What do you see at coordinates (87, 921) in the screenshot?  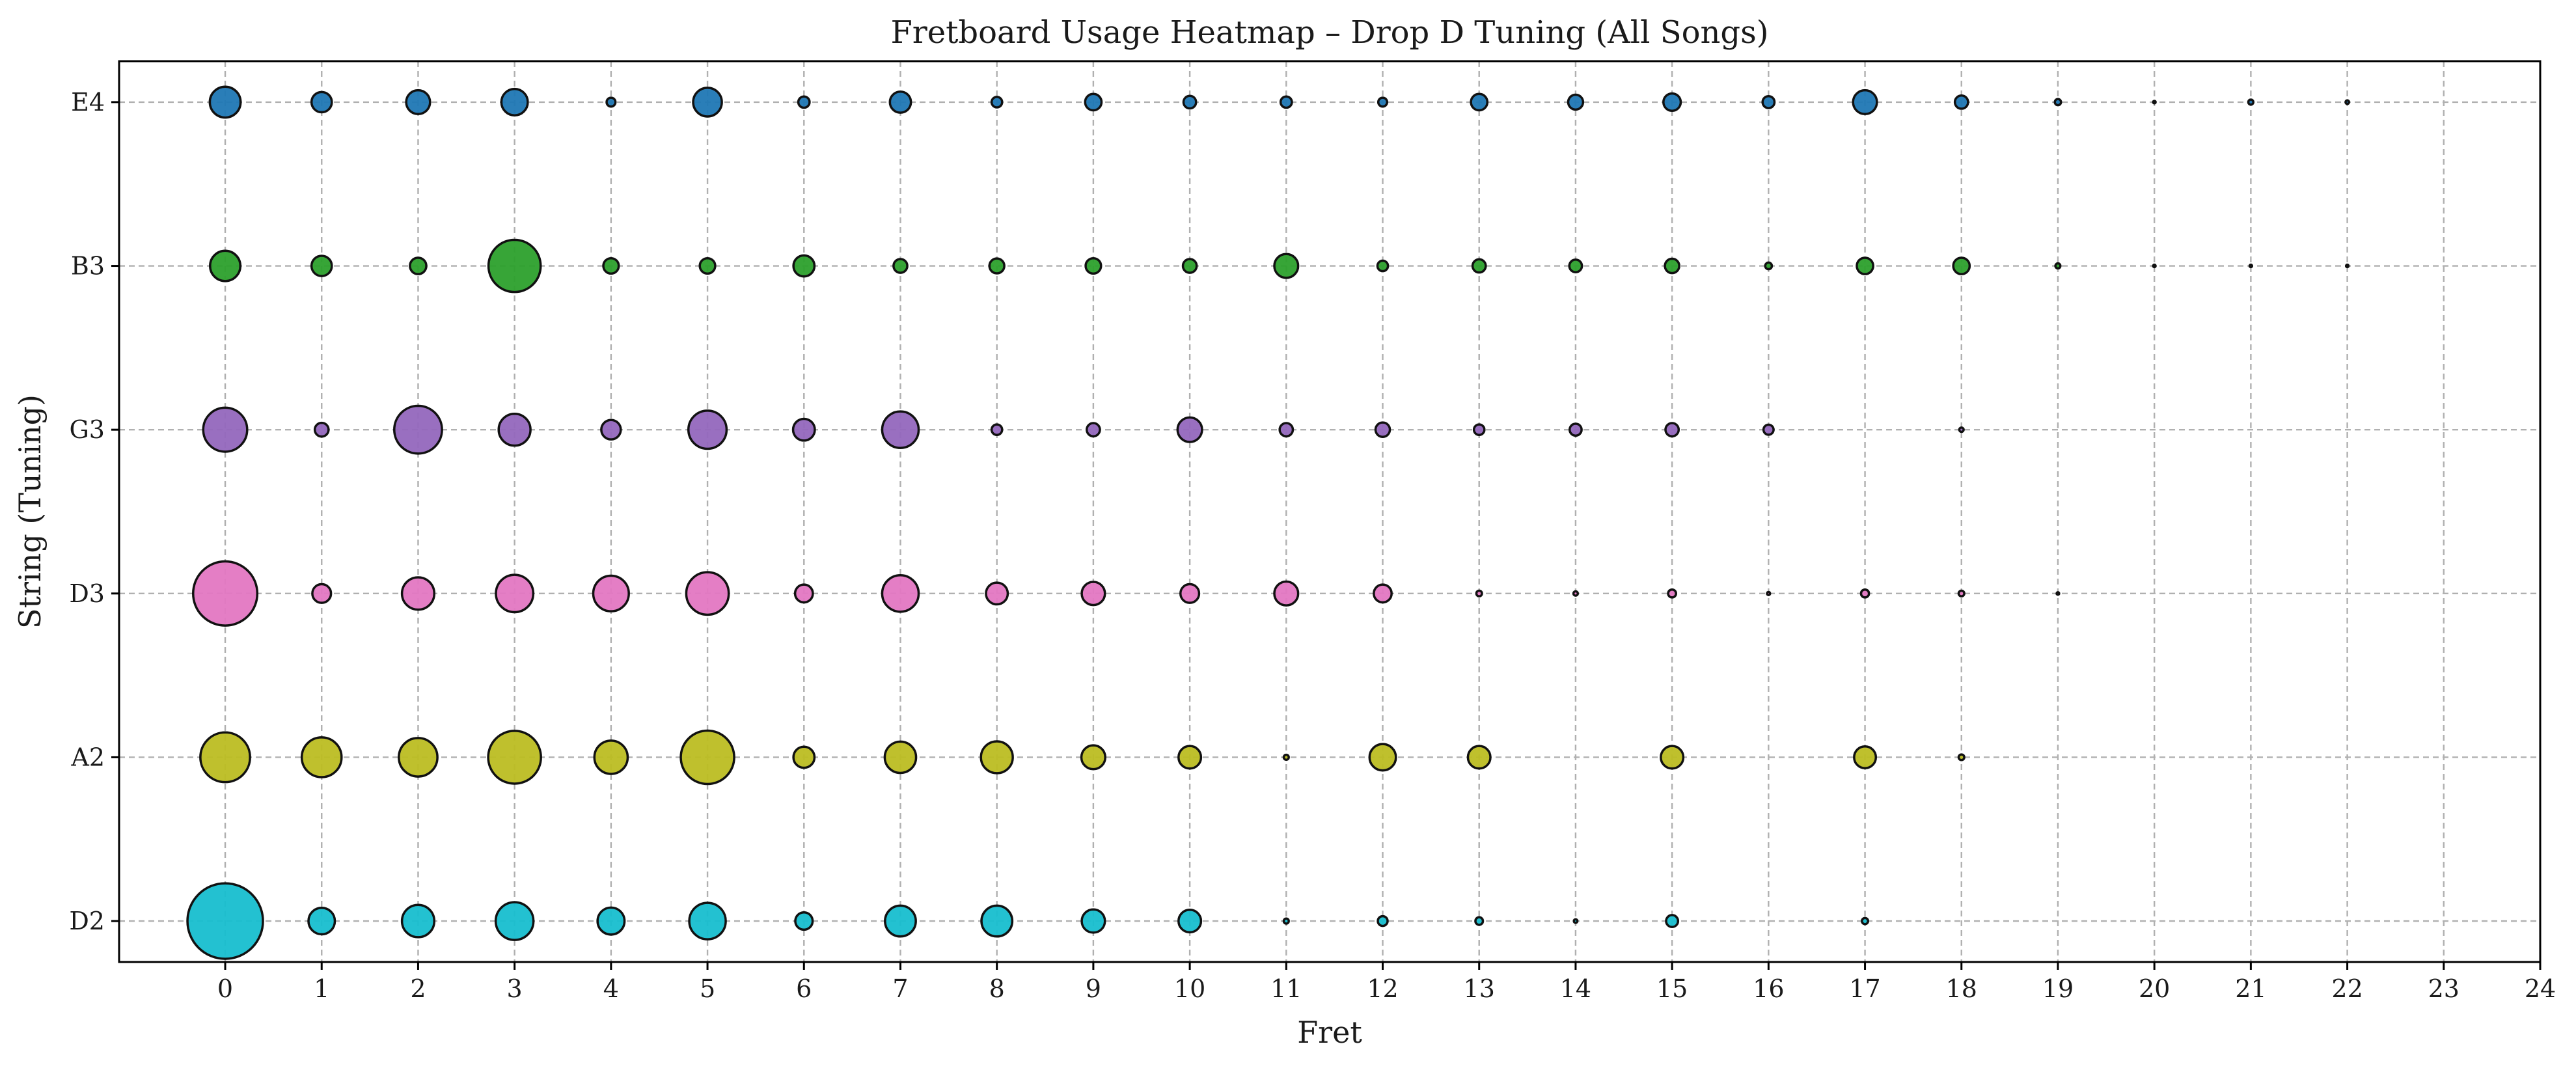 I see `y-tick-label: D2` at bounding box center [87, 921].